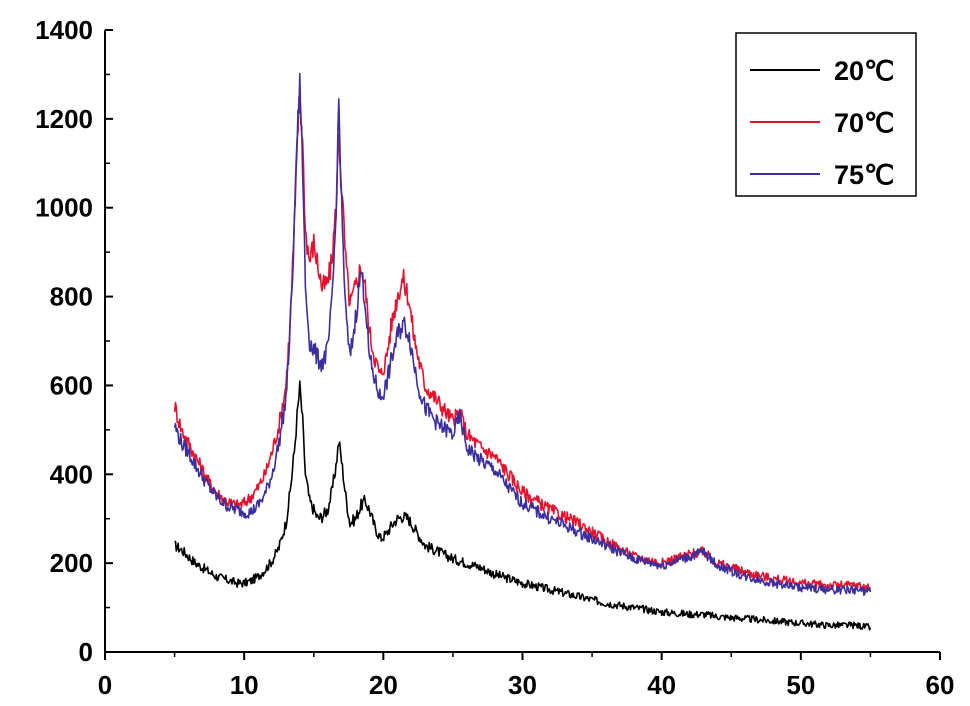 The width and height of the screenshot is (970, 706). I want to click on x-tick-label: 50, so click(800, 685).